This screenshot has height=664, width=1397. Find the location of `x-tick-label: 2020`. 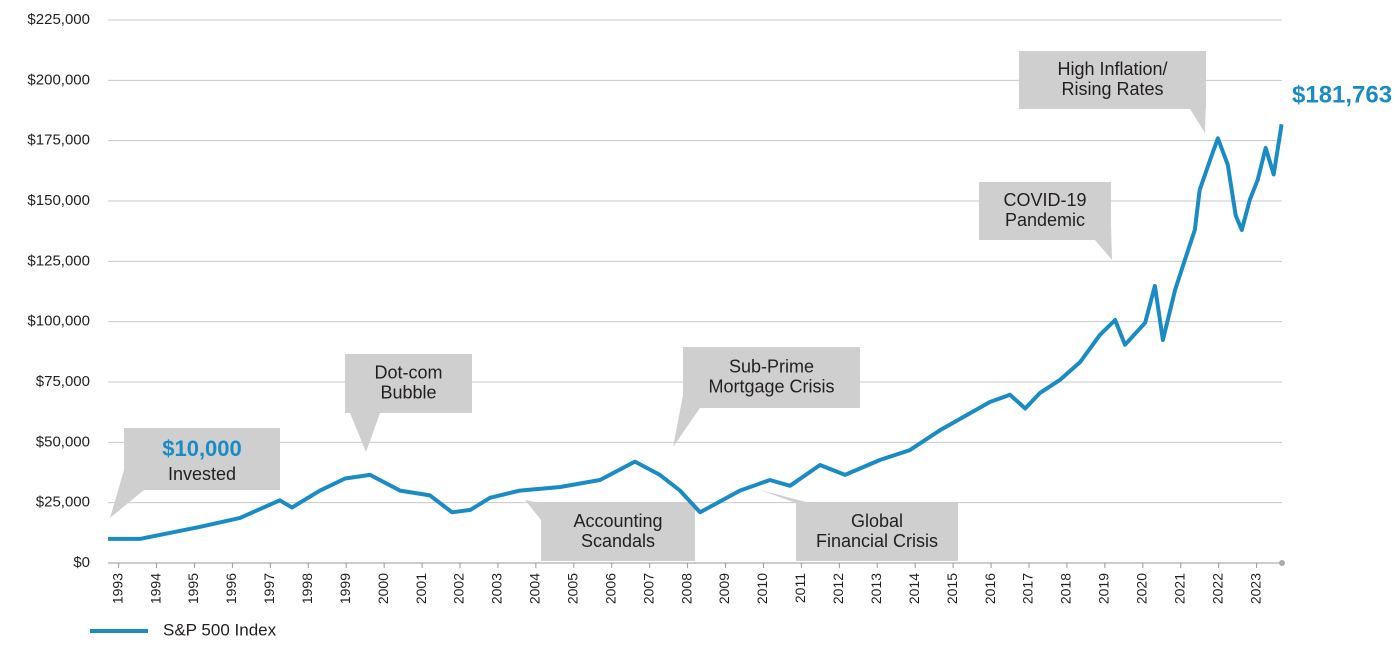

x-tick-label: 2020 is located at coordinates (1141, 588).